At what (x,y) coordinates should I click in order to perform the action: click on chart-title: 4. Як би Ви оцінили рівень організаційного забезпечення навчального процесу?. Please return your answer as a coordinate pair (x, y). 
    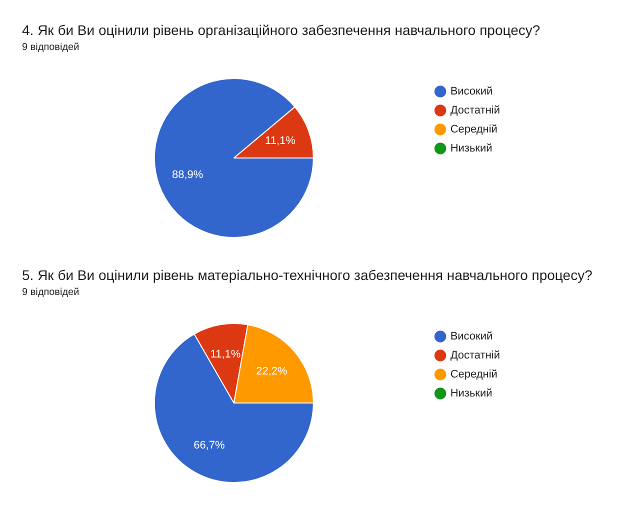
    Looking at the image, I should click on (281, 30).